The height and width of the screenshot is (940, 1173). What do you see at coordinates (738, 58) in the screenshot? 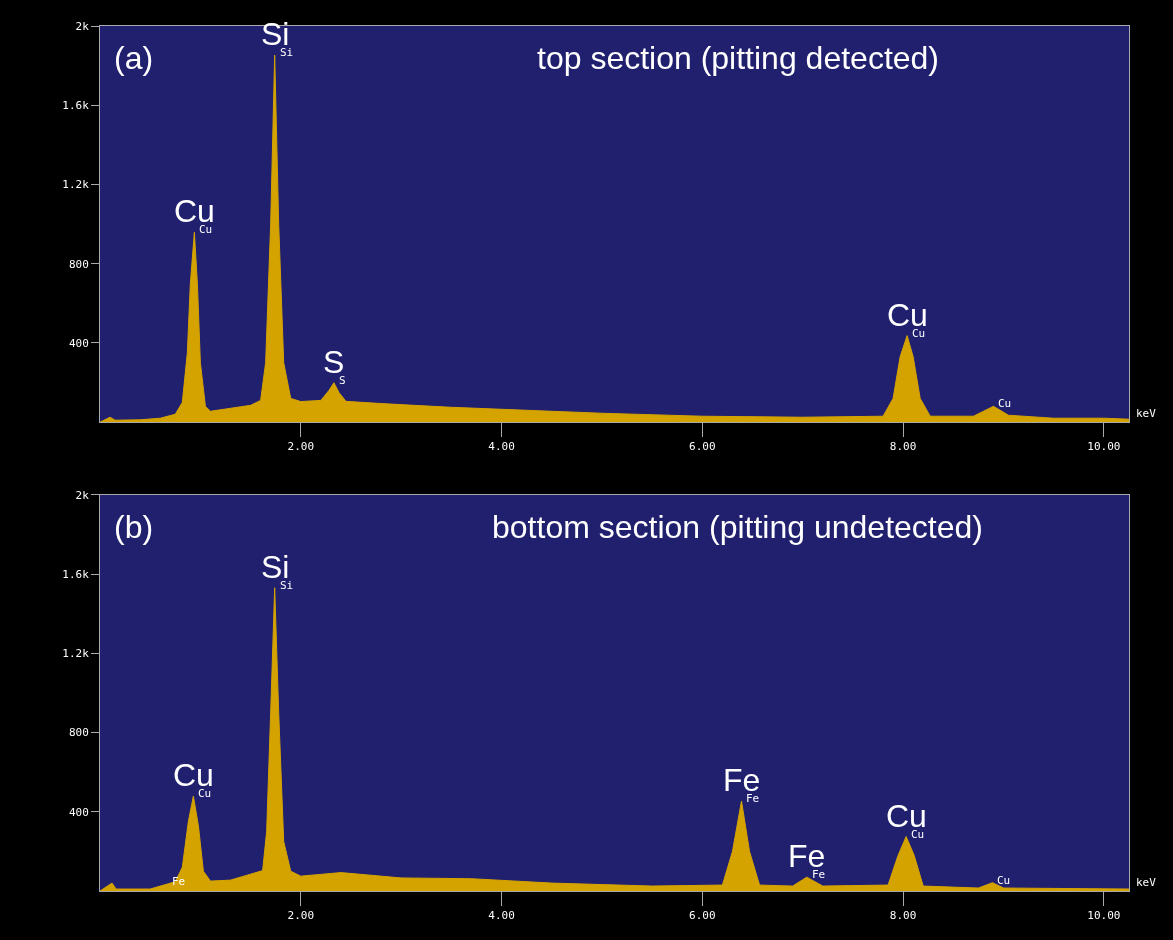
I see `text: top section (pitting detected)` at bounding box center [738, 58].